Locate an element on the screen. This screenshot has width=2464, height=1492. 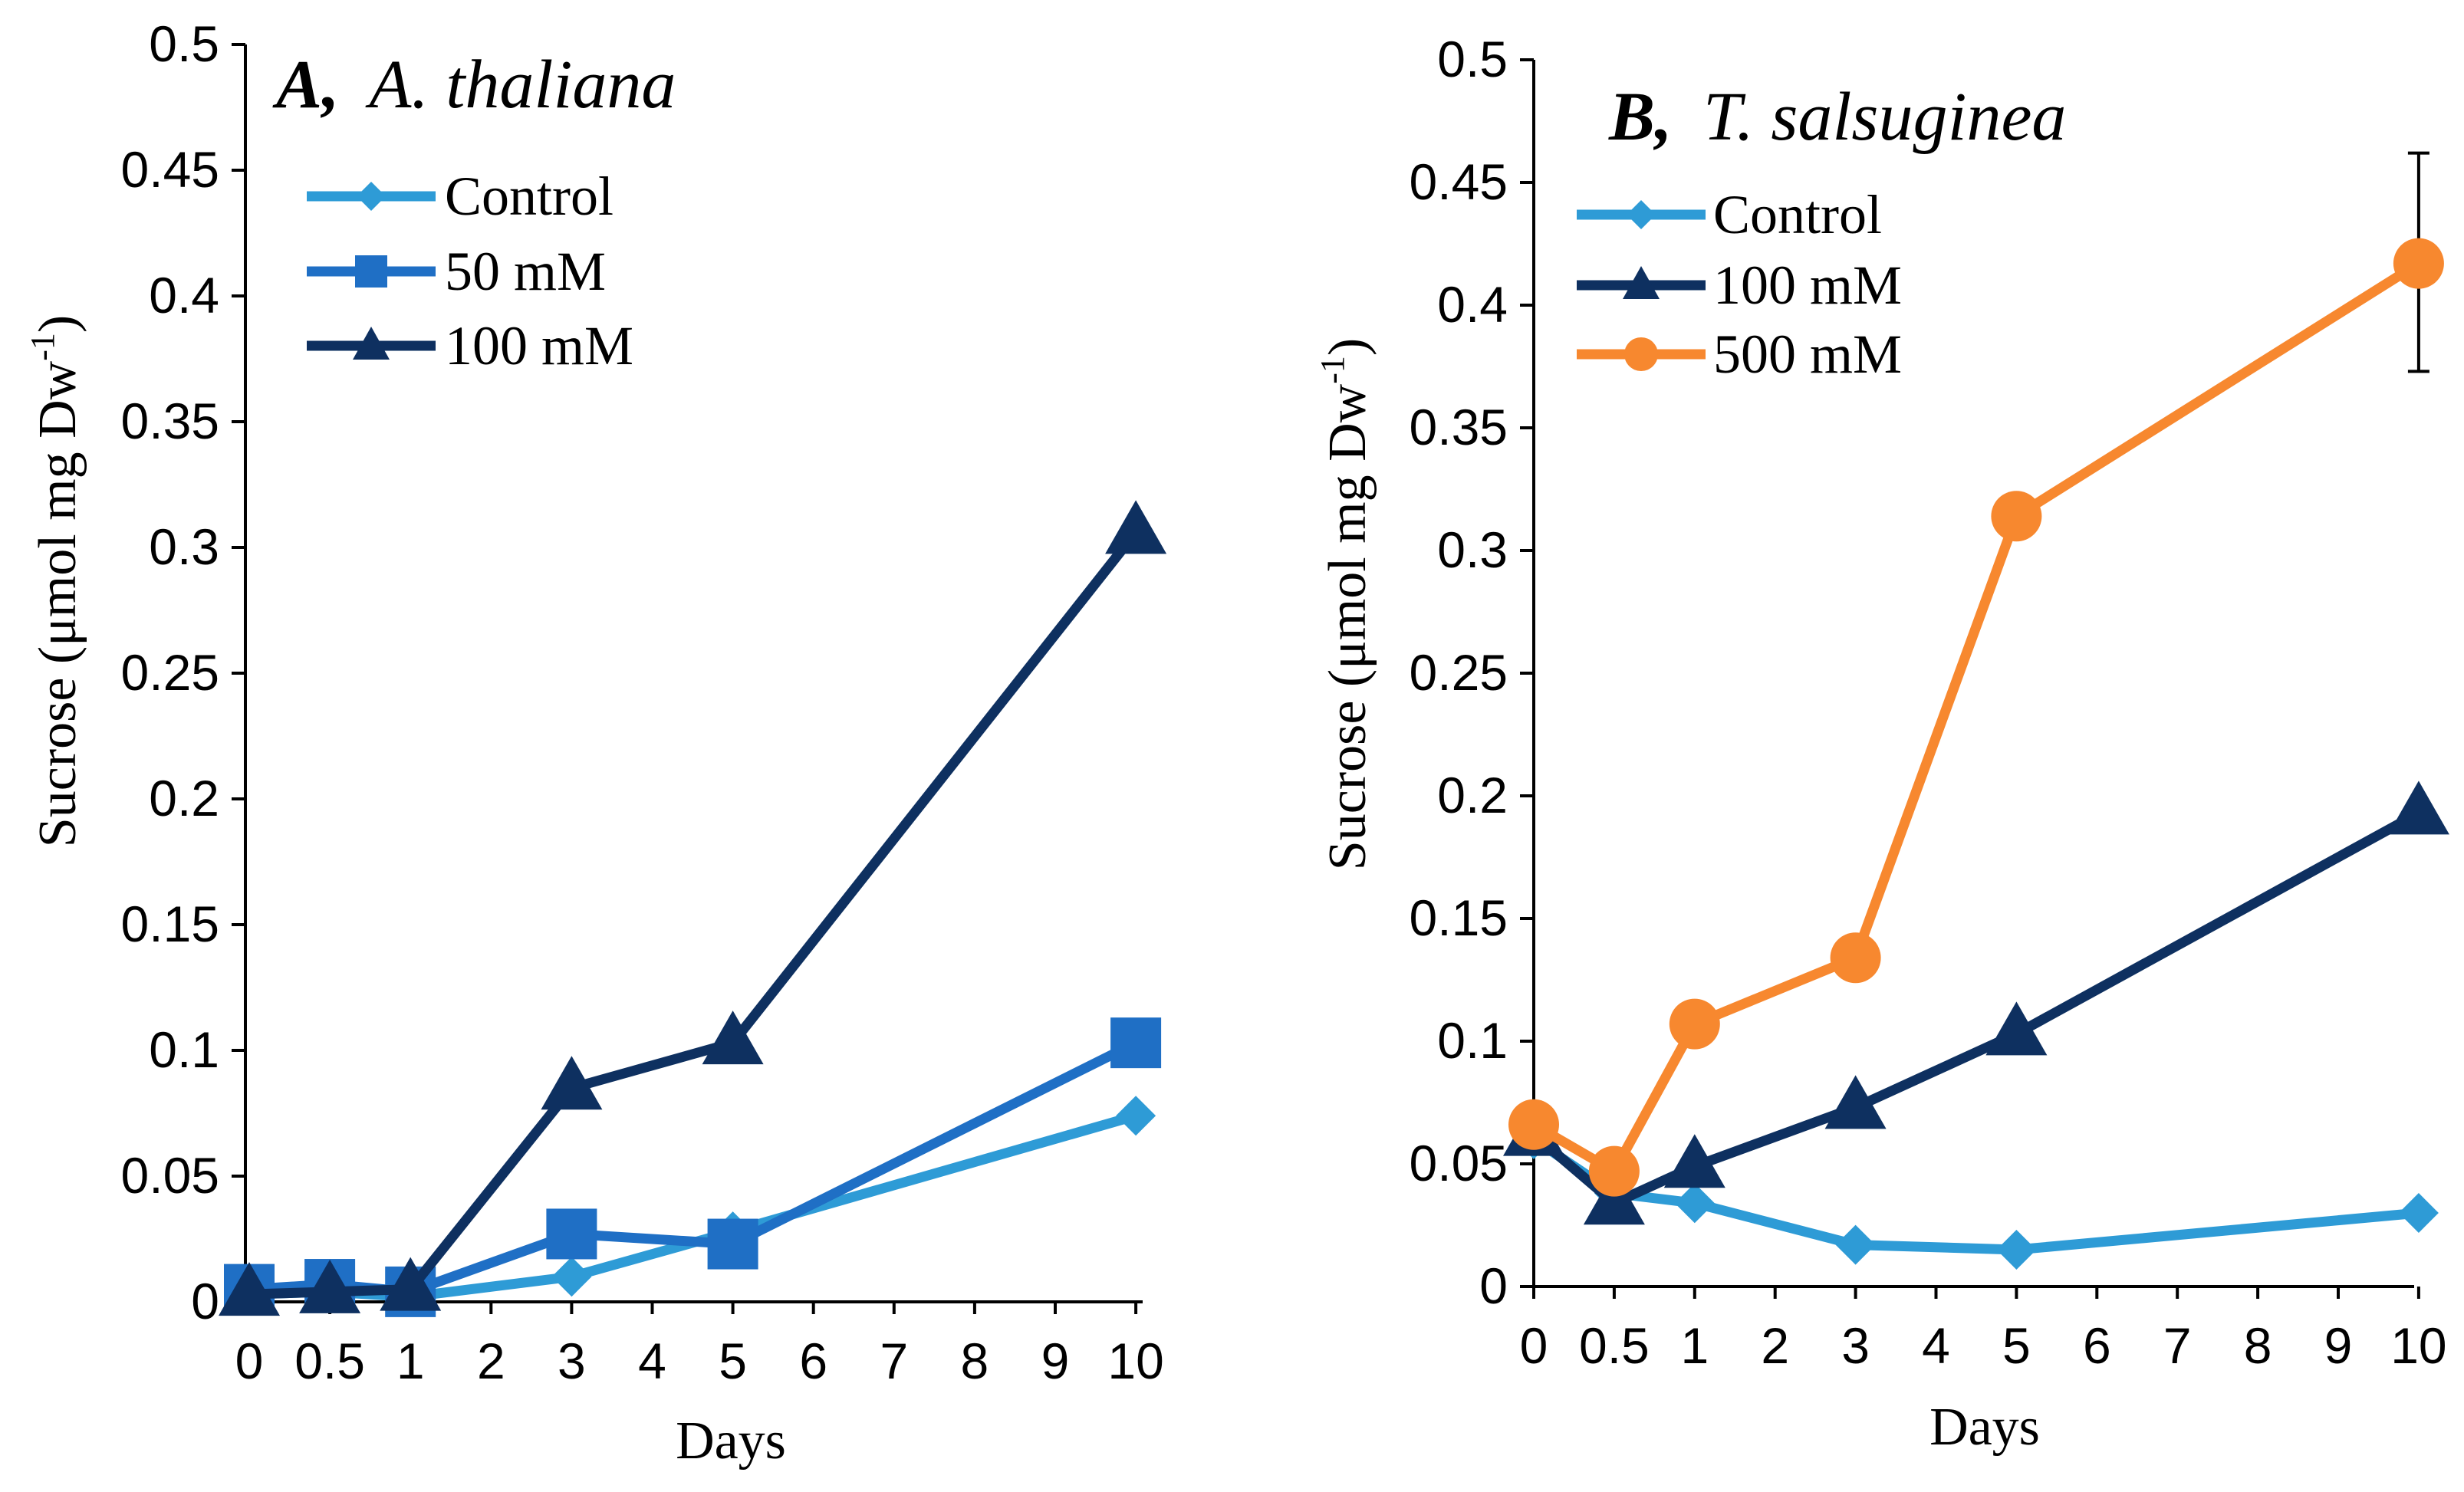
panel-b-y-tick-label: 0.35 is located at coordinates (1459, 427).